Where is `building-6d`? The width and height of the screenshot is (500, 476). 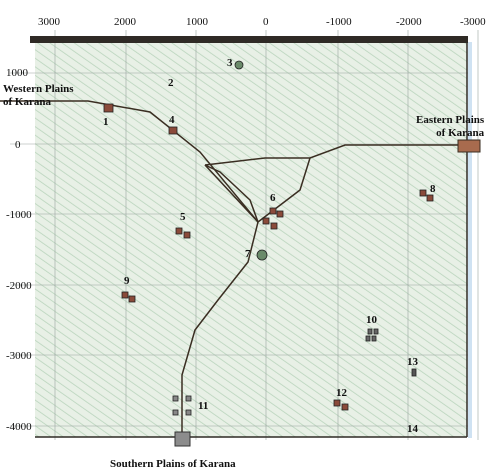 building-6d is located at coordinates (274, 226).